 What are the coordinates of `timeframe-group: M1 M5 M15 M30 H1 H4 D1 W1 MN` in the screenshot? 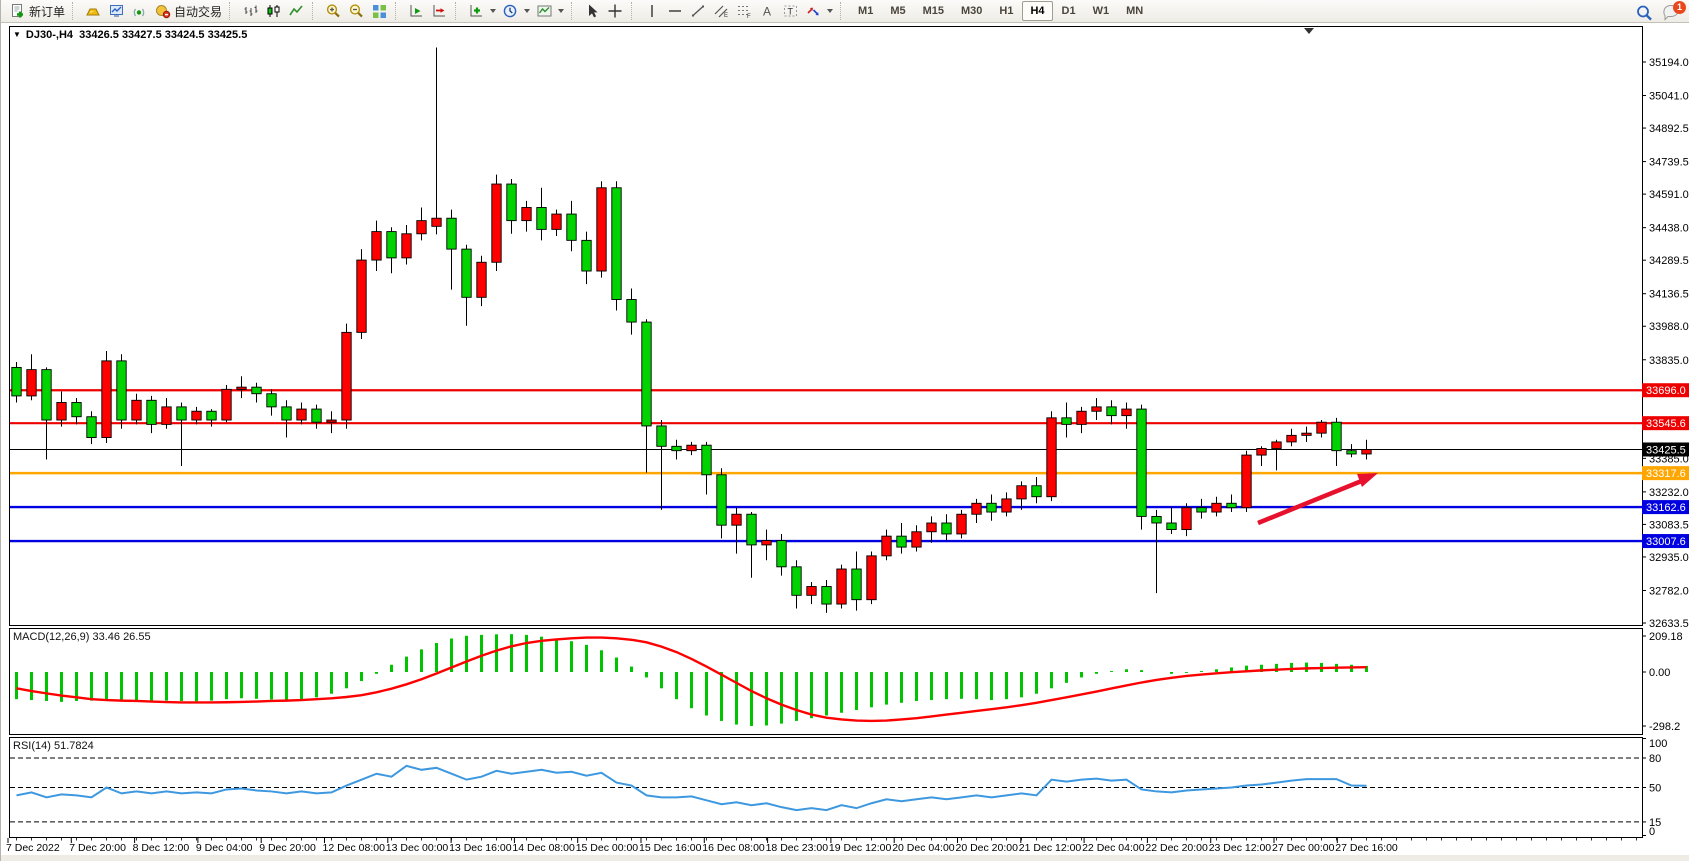 It's located at (1000, 11).